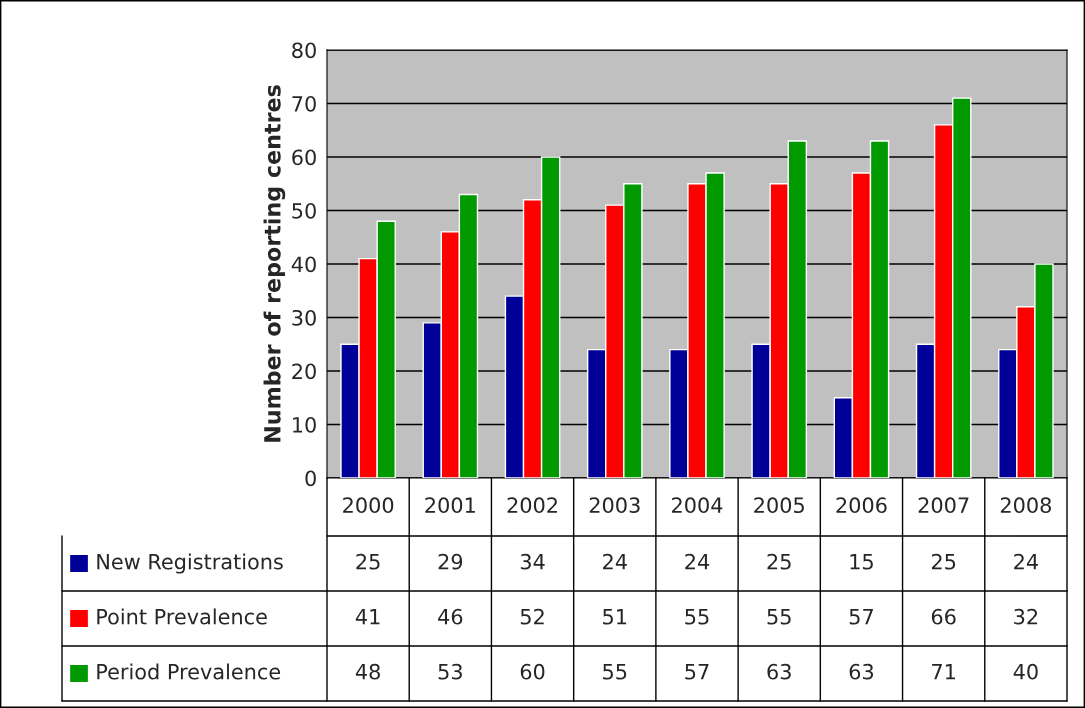 The image size is (1085, 708). What do you see at coordinates (367, 617) in the screenshot?
I see `data-label: 41` at bounding box center [367, 617].